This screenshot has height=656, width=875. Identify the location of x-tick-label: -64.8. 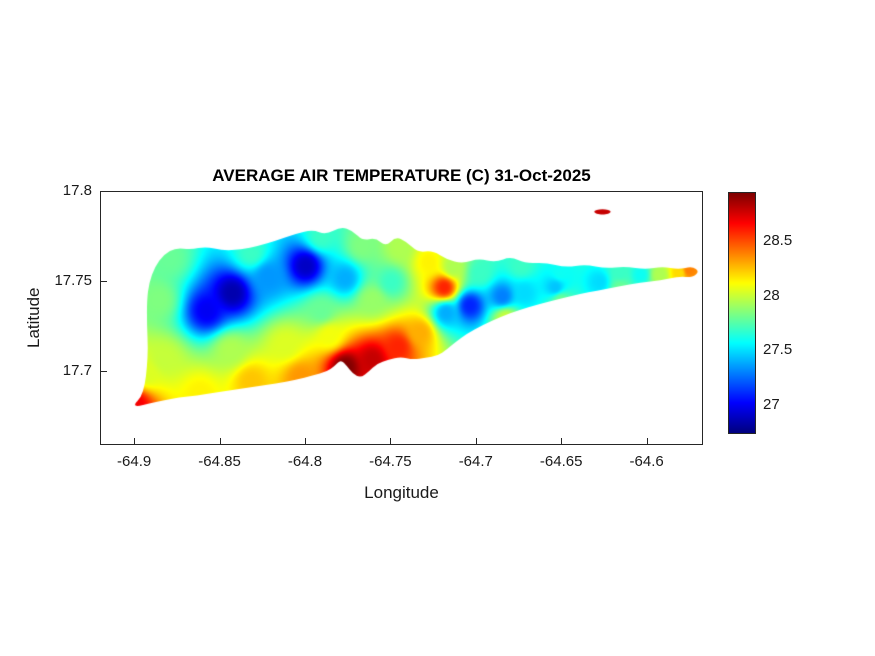
(305, 461).